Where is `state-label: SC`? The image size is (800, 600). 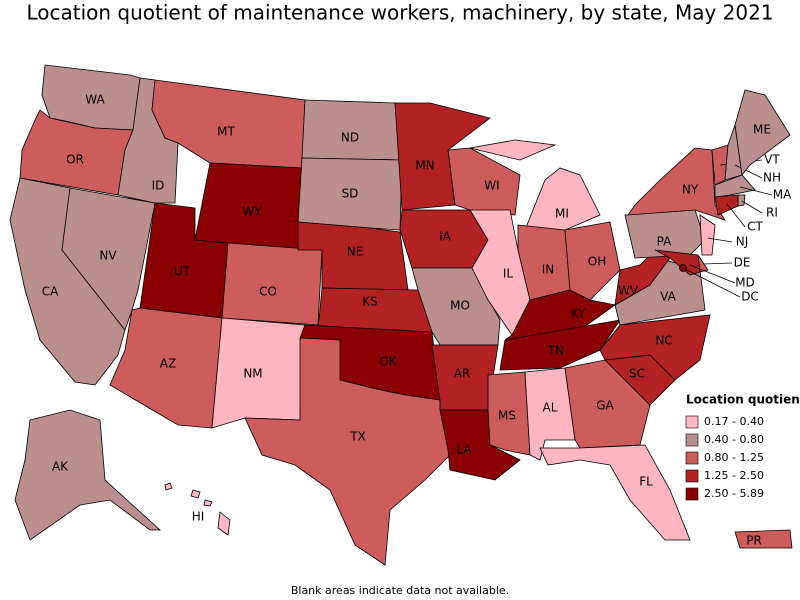
state-label: SC is located at coordinates (637, 374).